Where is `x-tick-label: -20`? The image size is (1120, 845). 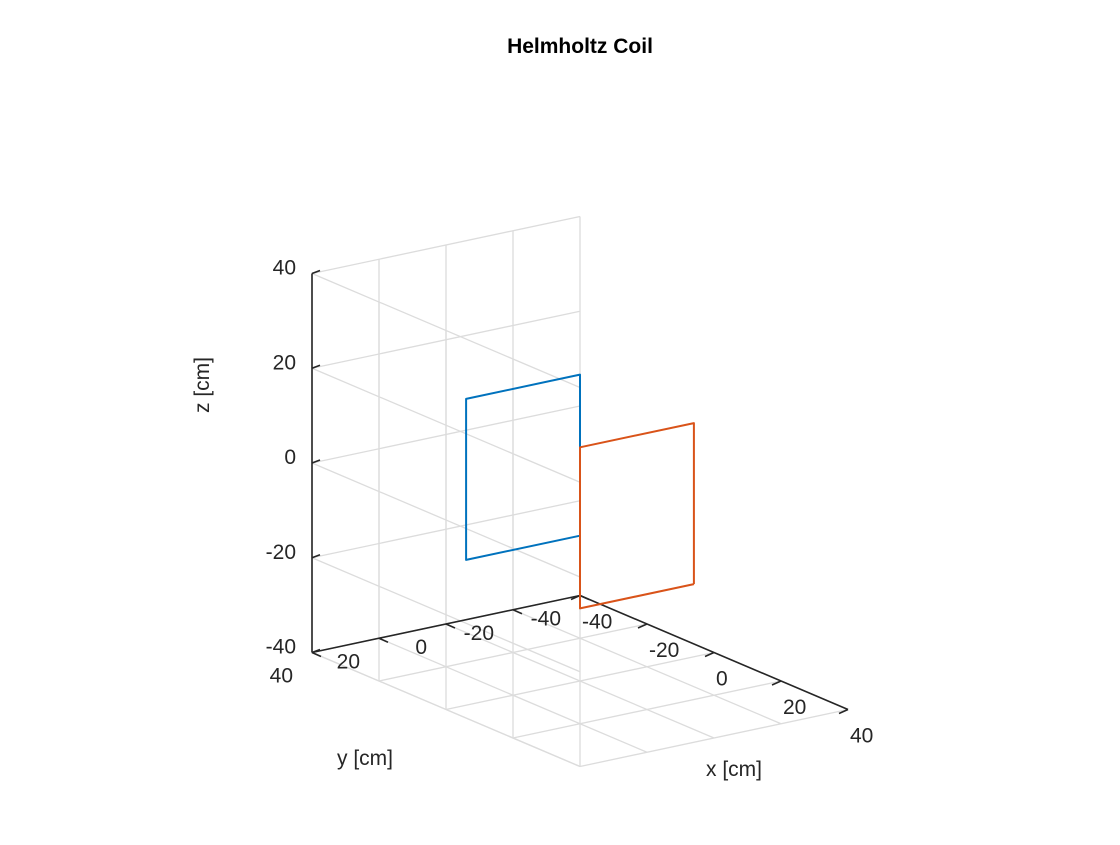
x-tick-label: -20 is located at coordinates (664, 650).